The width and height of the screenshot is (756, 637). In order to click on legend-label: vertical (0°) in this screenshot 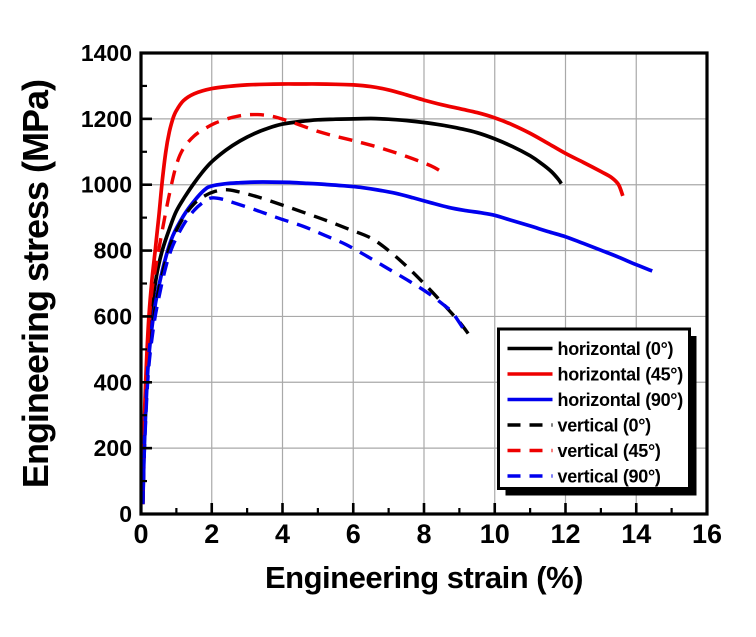, I will do `click(605, 426)`.